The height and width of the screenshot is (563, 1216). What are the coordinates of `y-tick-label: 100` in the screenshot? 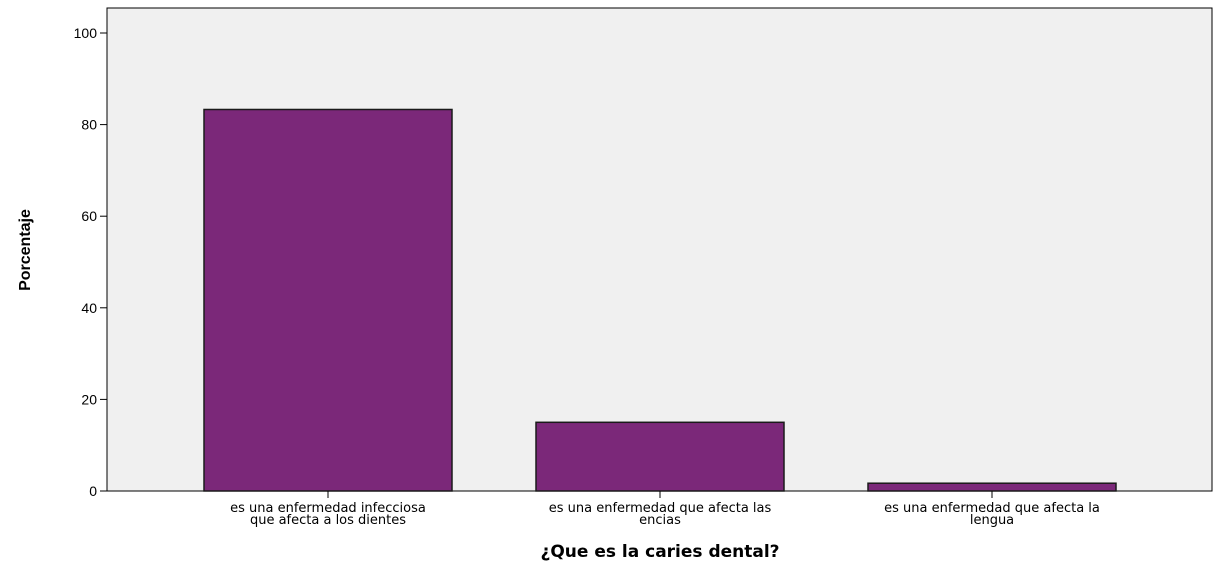 It's located at (86, 33).